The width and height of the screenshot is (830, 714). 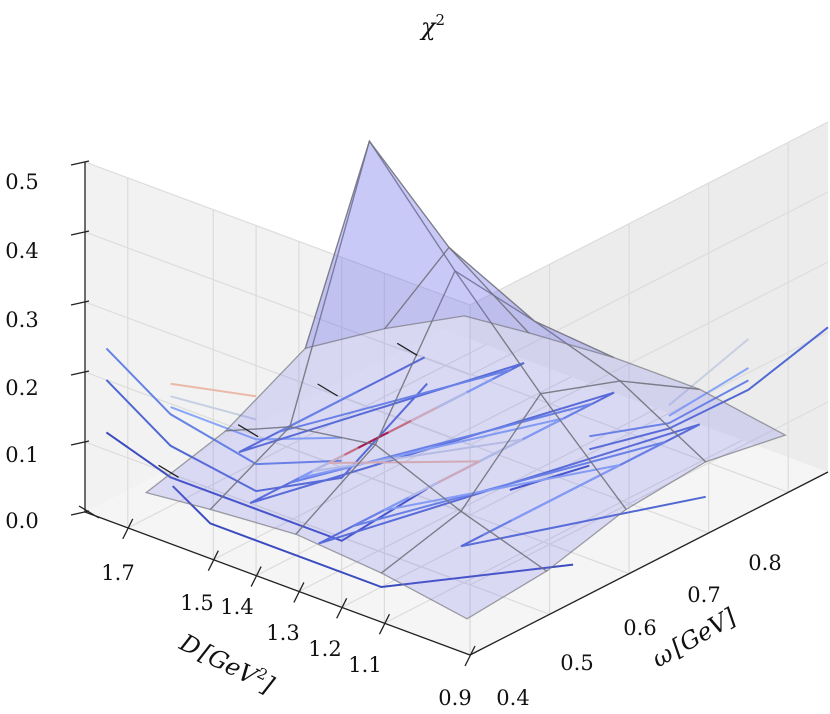 What do you see at coordinates (428, 27) in the screenshot?
I see `z-axis-title-var: χ` at bounding box center [428, 27].